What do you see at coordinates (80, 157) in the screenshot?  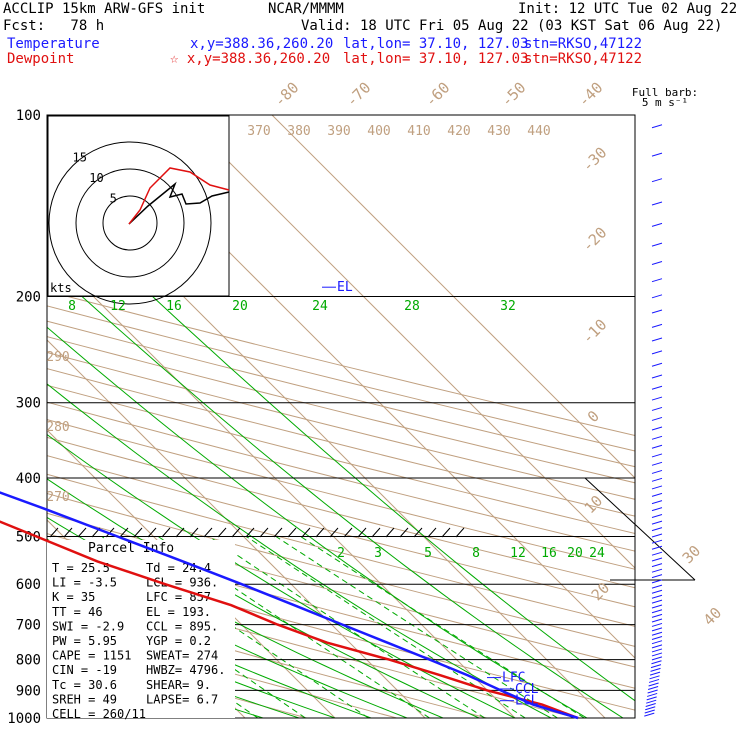 I see `hodograph-ring-label: 15` at bounding box center [80, 157].